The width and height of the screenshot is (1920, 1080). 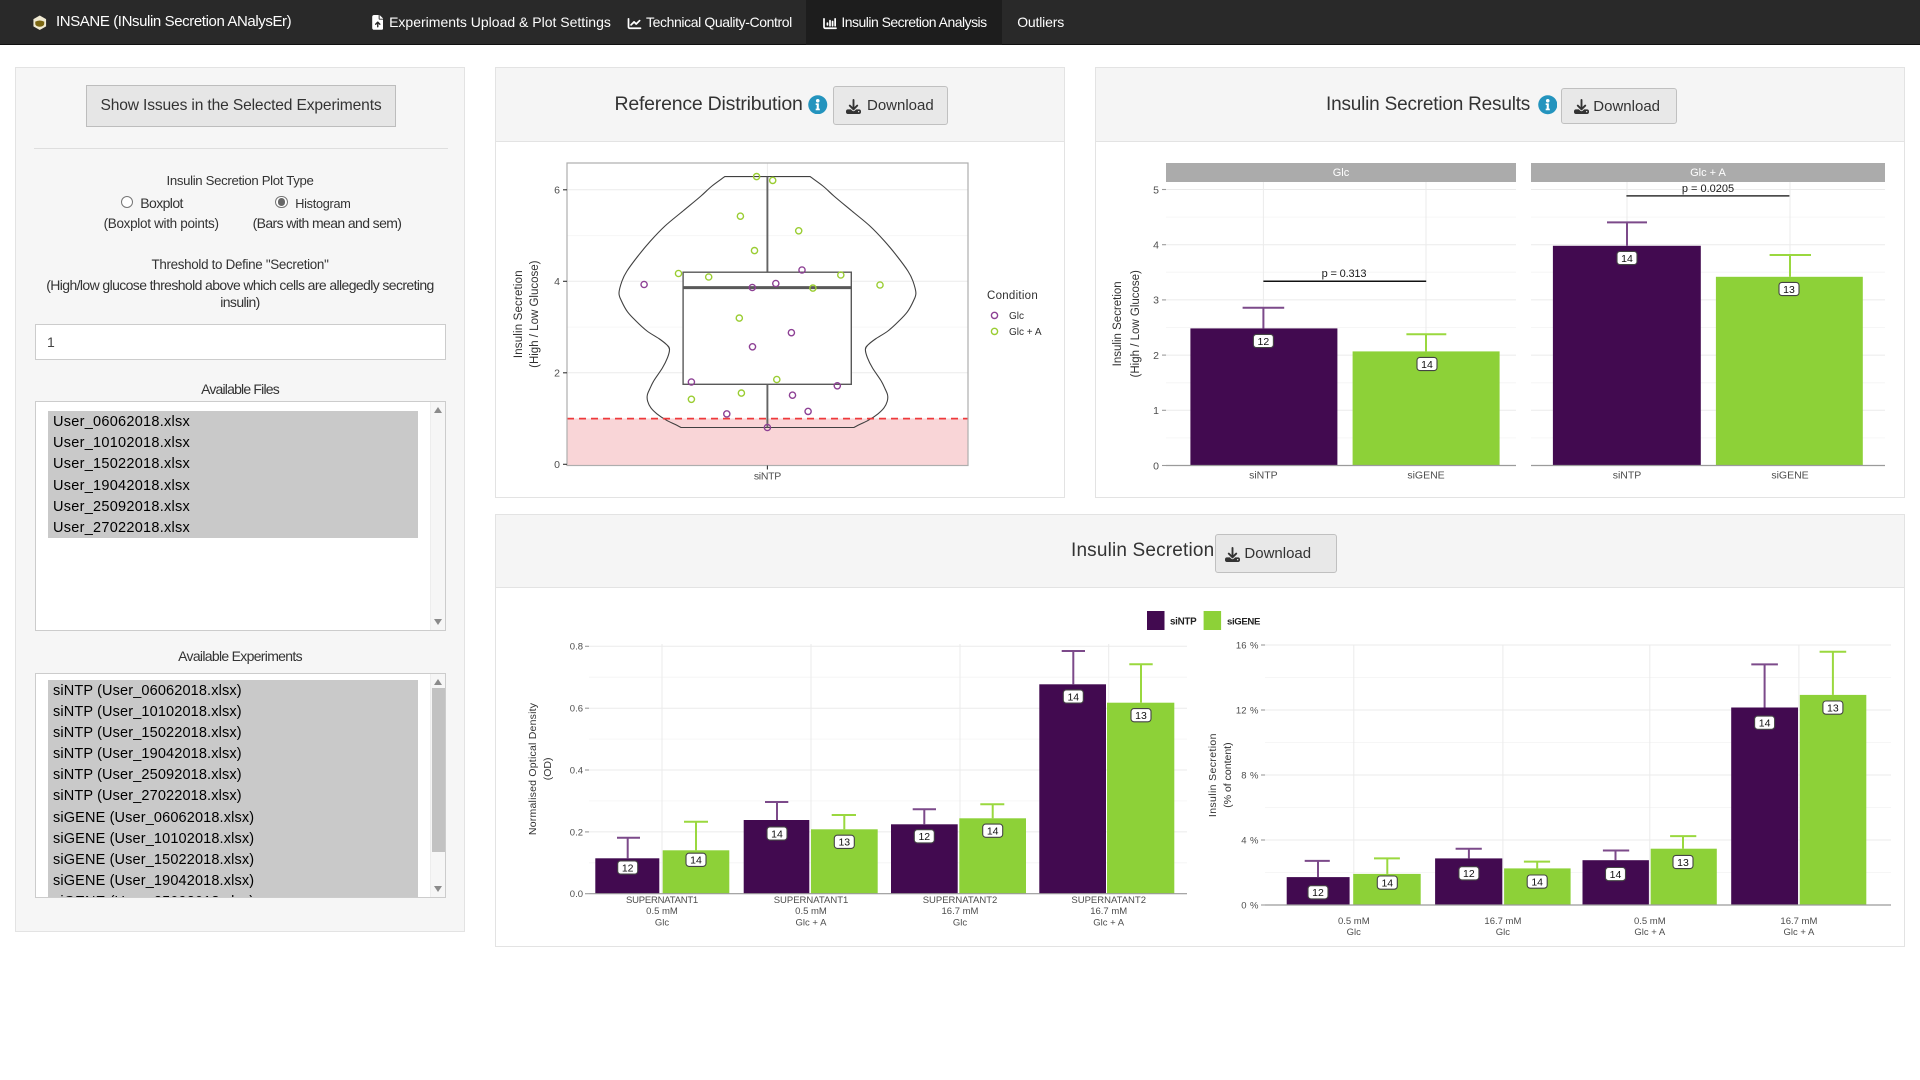 What do you see at coordinates (557, 191) in the screenshot?
I see `svg-text: 6` at bounding box center [557, 191].